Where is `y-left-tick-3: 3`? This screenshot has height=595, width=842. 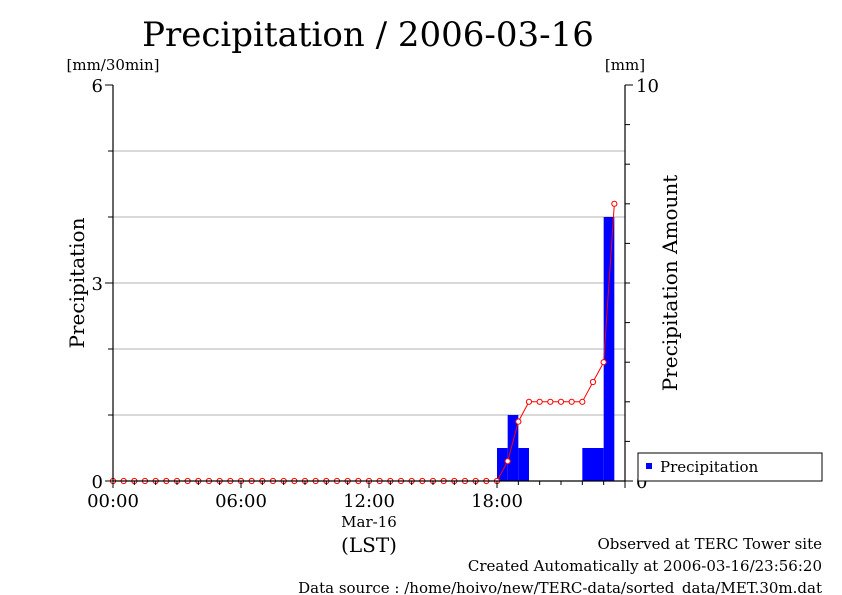
y-left-tick-3: 3 is located at coordinates (97, 284).